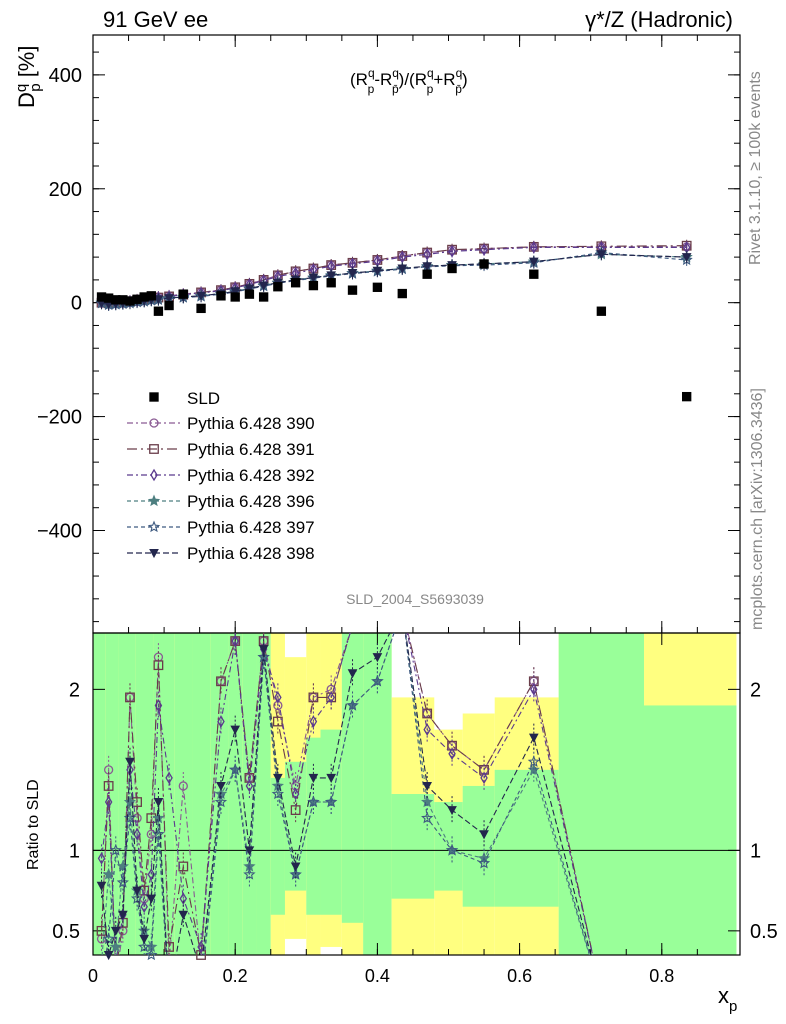 Image resolution: width=786 pixels, height=1024 pixels. What do you see at coordinates (251, 501) in the screenshot?
I see `legend-label: Pythia 6.428 396` at bounding box center [251, 501].